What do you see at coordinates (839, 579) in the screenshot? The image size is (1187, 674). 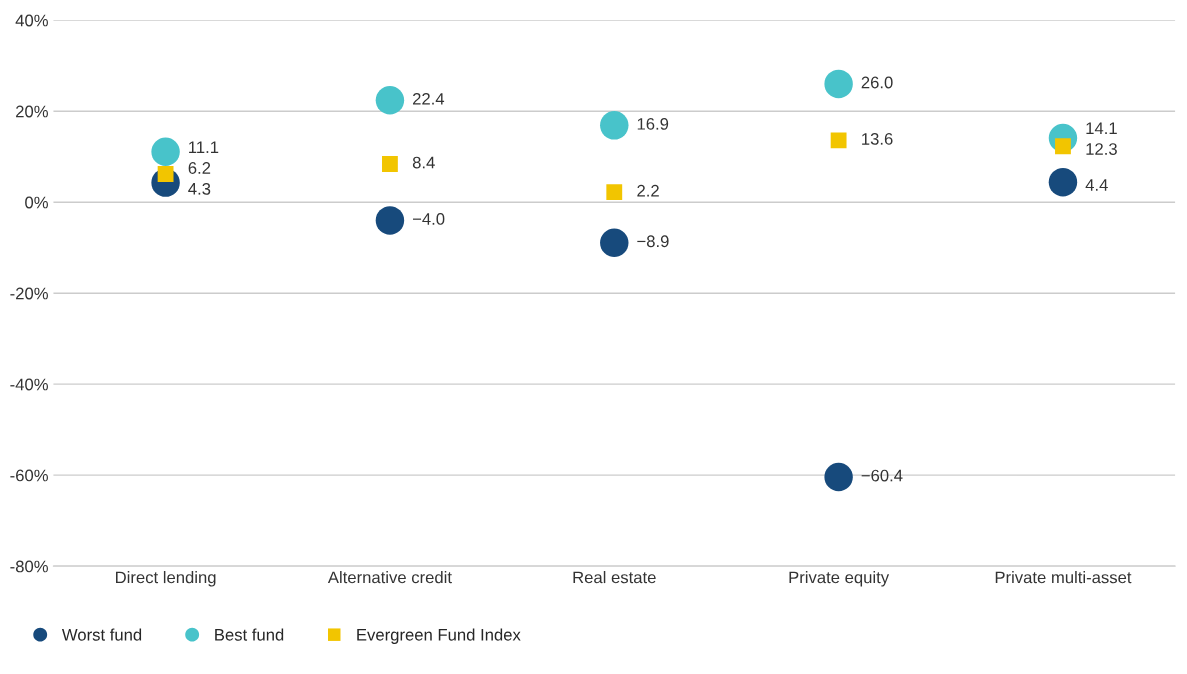 I see `x-tick-label: Private equity` at bounding box center [839, 579].